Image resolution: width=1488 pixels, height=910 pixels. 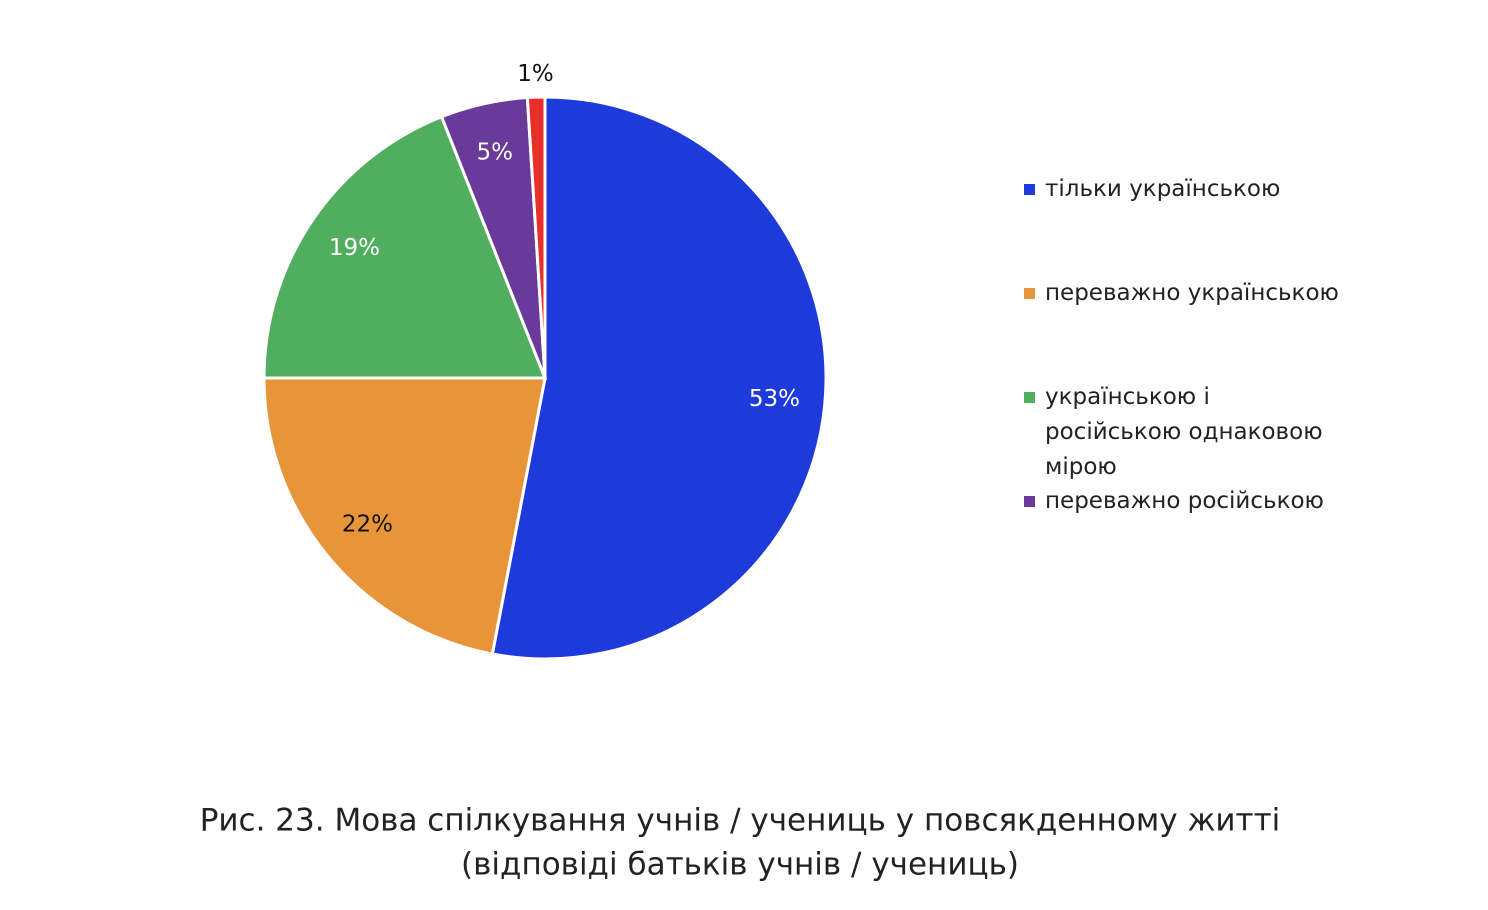 I want to click on data-label: 22%, so click(x=367, y=524).